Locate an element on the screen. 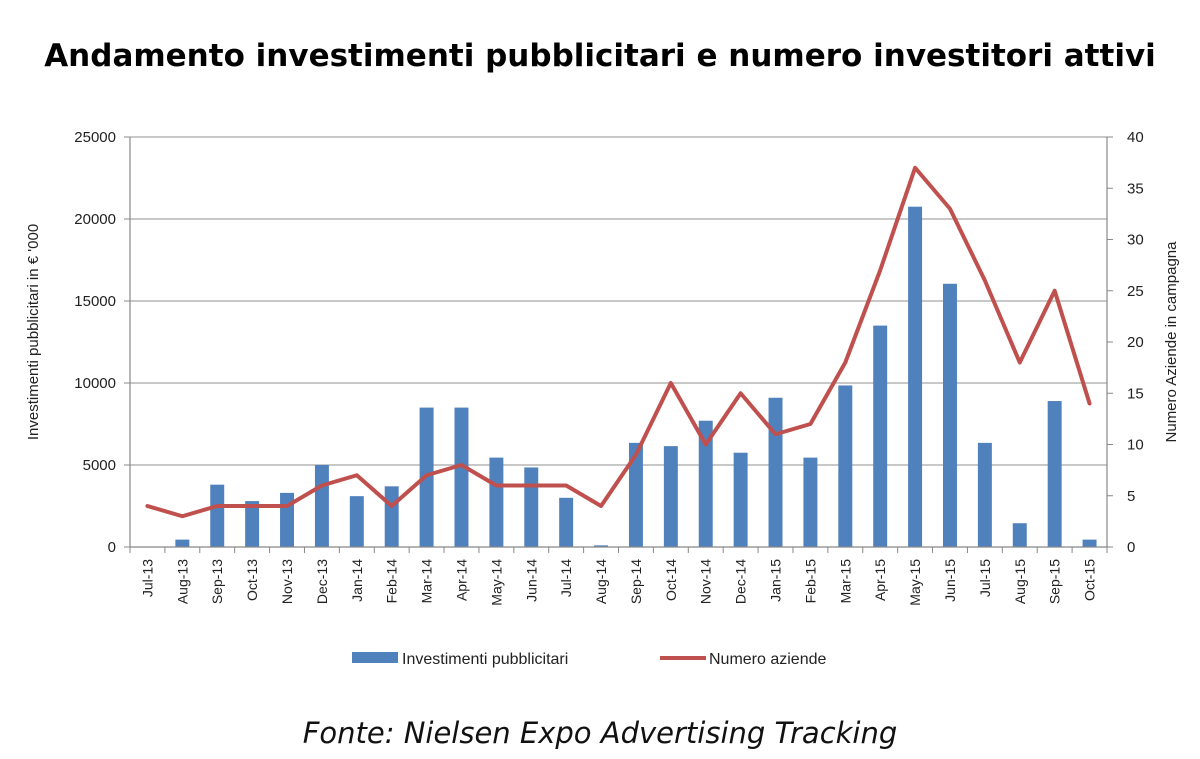 The height and width of the screenshot is (759, 1200). y-tick-label: 20000 is located at coordinates (95, 219).